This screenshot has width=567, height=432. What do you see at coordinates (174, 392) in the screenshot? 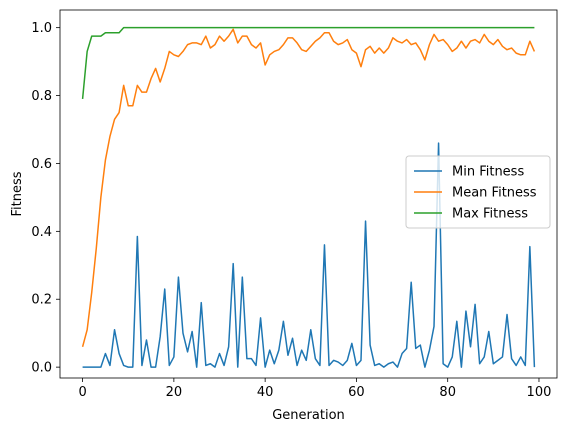
I see `x-tick-label: 20` at bounding box center [174, 392].